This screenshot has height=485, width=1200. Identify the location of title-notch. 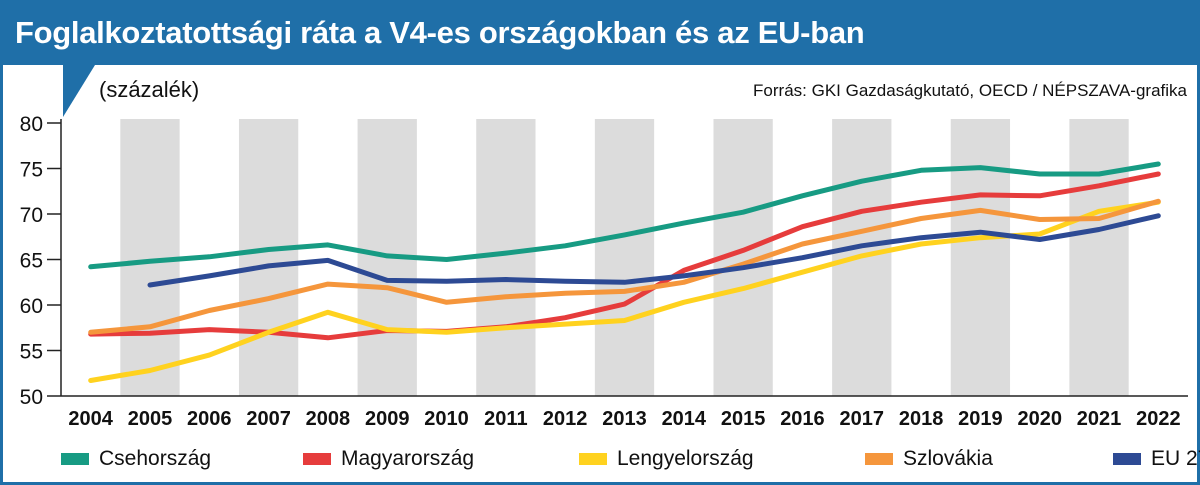
(79, 91).